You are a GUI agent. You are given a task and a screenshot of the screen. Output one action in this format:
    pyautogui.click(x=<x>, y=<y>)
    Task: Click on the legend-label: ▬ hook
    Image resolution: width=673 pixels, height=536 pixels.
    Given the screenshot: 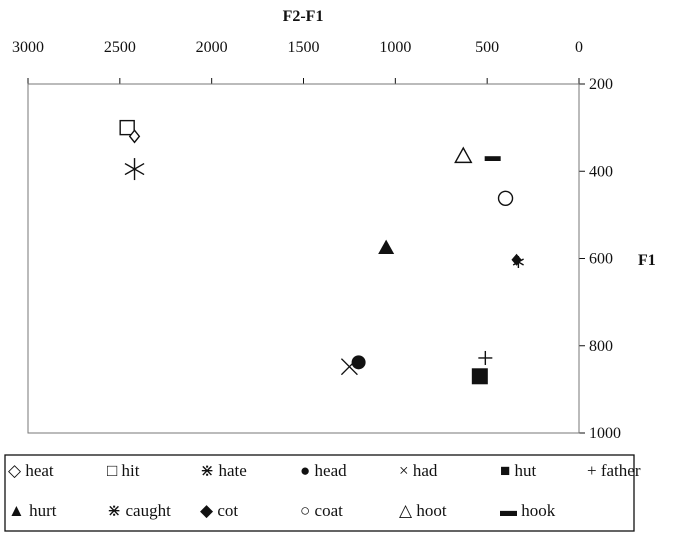 What is the action you would take?
    pyautogui.click(x=528, y=510)
    